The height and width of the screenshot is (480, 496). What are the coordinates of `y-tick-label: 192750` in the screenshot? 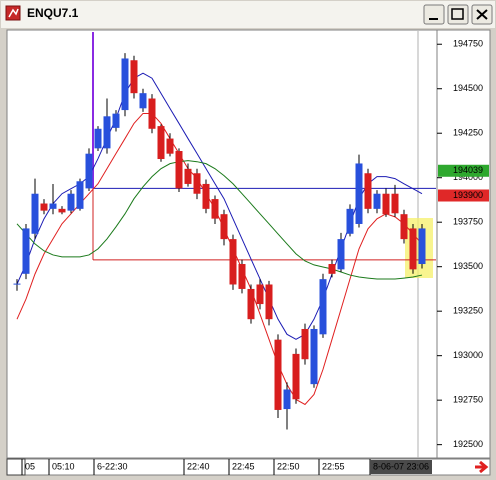 It's located at (468, 400).